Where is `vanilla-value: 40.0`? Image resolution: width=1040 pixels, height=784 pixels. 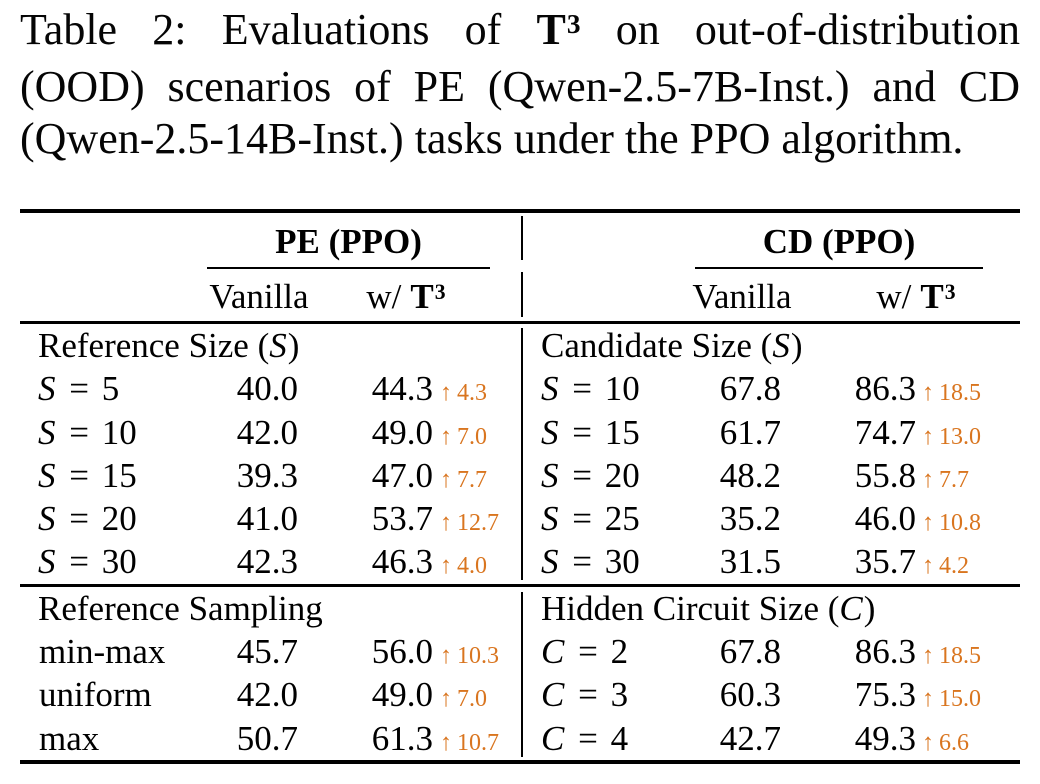 vanilla-value: 40.0 is located at coordinates (267, 389).